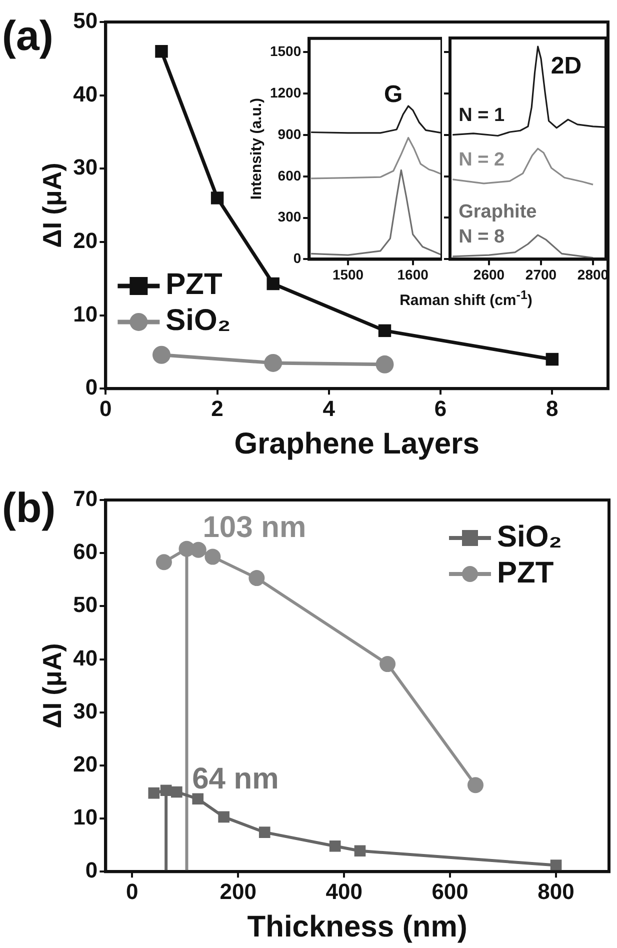  I want to click on x-axis-title: Graphene Layers, so click(357, 443).